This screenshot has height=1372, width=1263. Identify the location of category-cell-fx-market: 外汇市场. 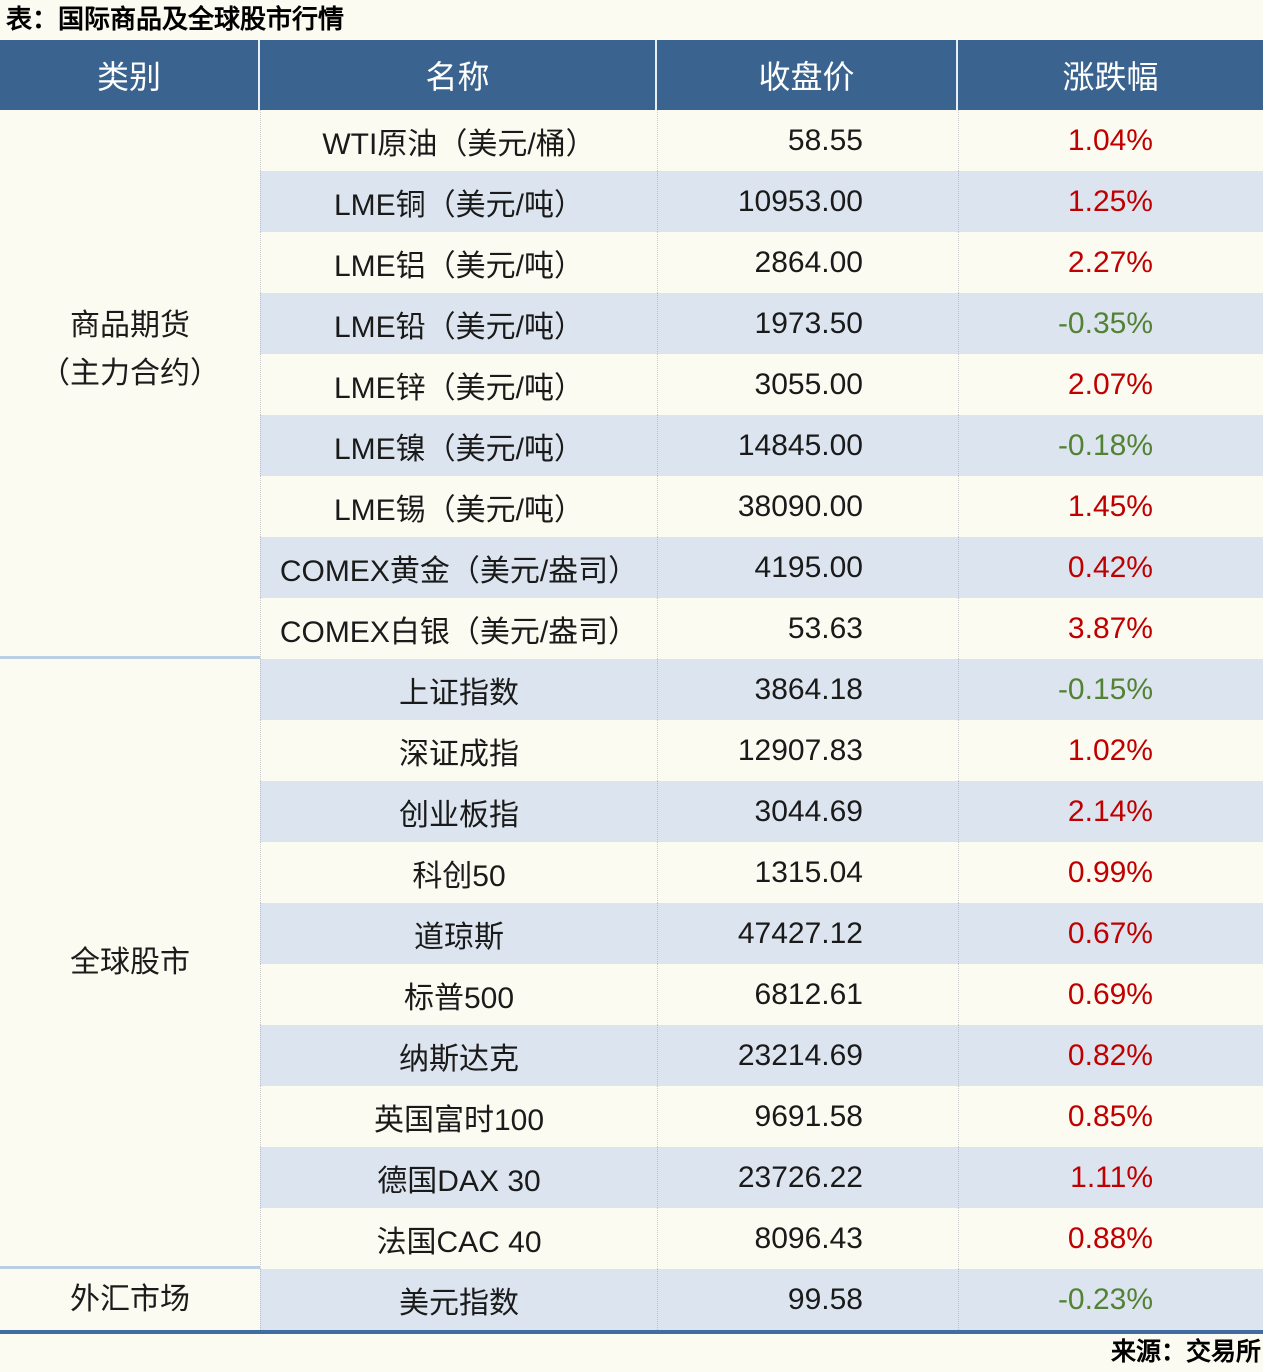
(130, 1299).